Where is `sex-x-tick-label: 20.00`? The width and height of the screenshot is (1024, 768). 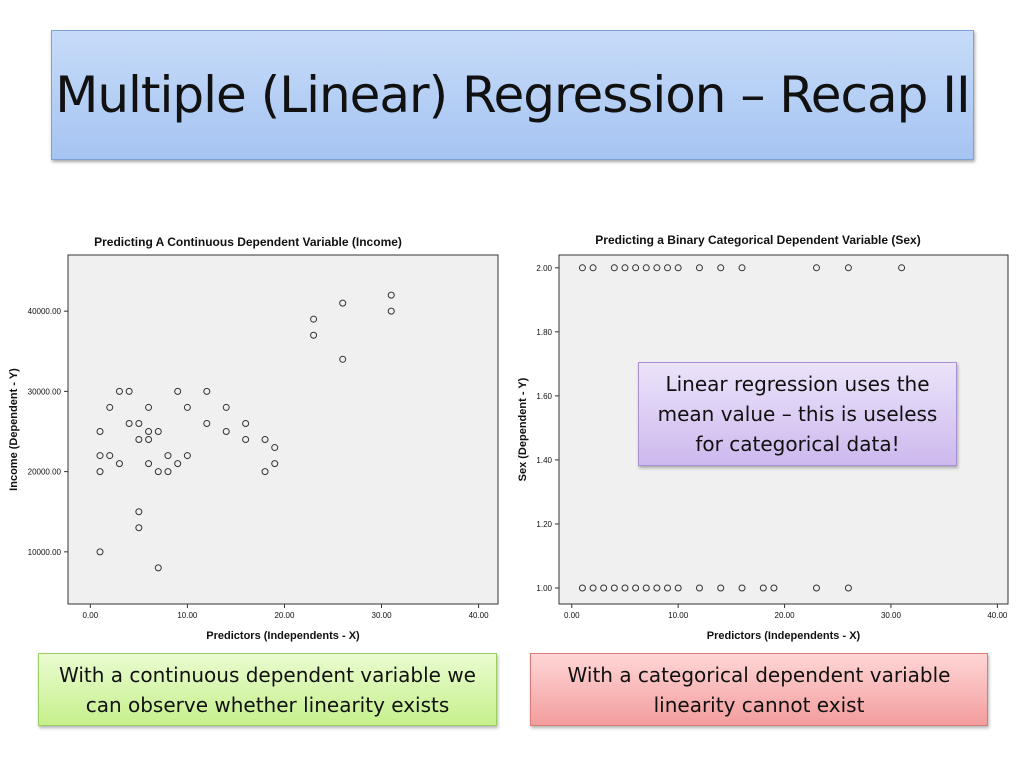 sex-x-tick-label: 20.00 is located at coordinates (785, 615).